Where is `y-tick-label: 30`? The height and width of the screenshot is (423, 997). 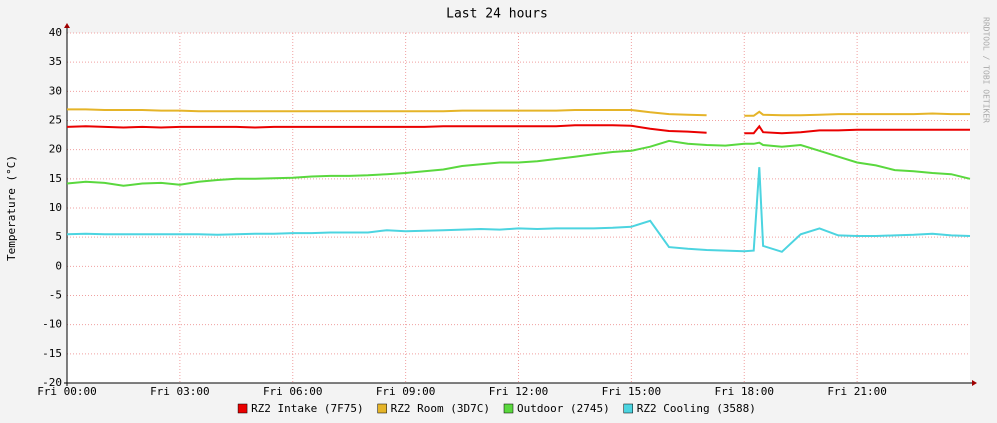
y-tick-label: 30 is located at coordinates (55, 90).